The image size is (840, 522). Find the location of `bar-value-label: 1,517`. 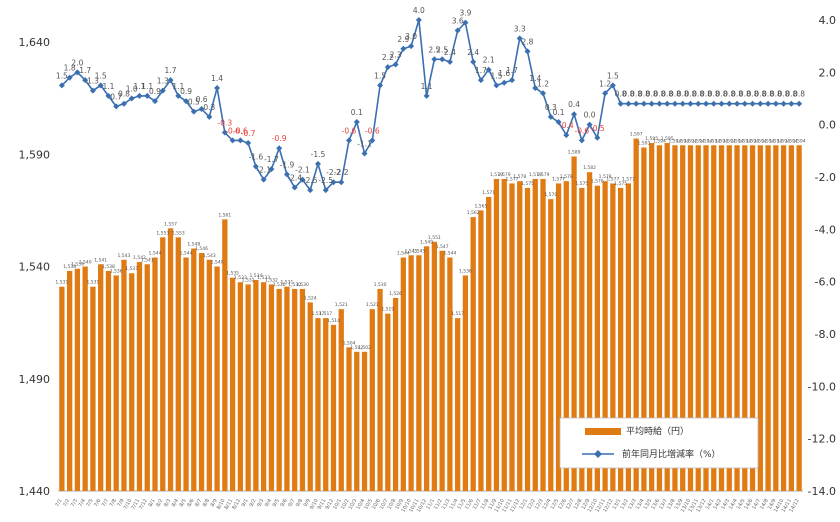

bar-value-label: 1,517 is located at coordinates (457, 314).